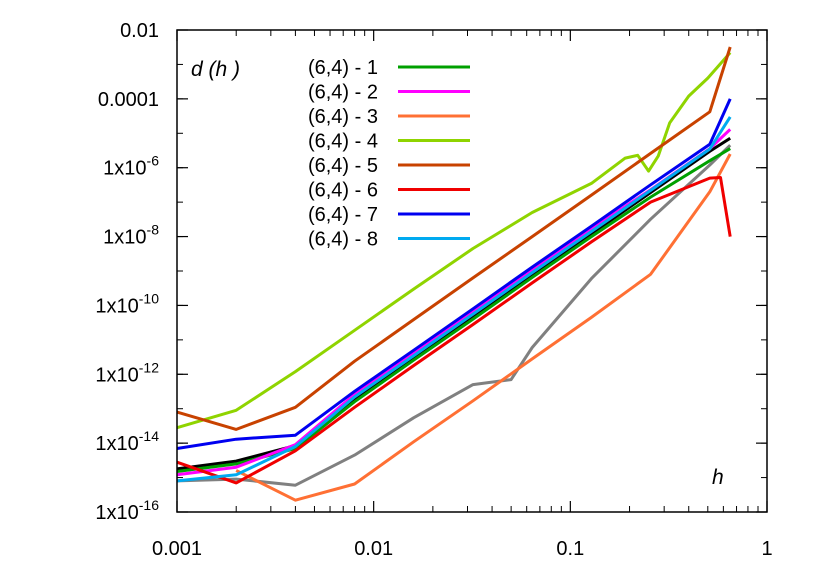  What do you see at coordinates (127, 441) in the screenshot?
I see `y-tick-label: 1x10⁻¹⁴` at bounding box center [127, 441].